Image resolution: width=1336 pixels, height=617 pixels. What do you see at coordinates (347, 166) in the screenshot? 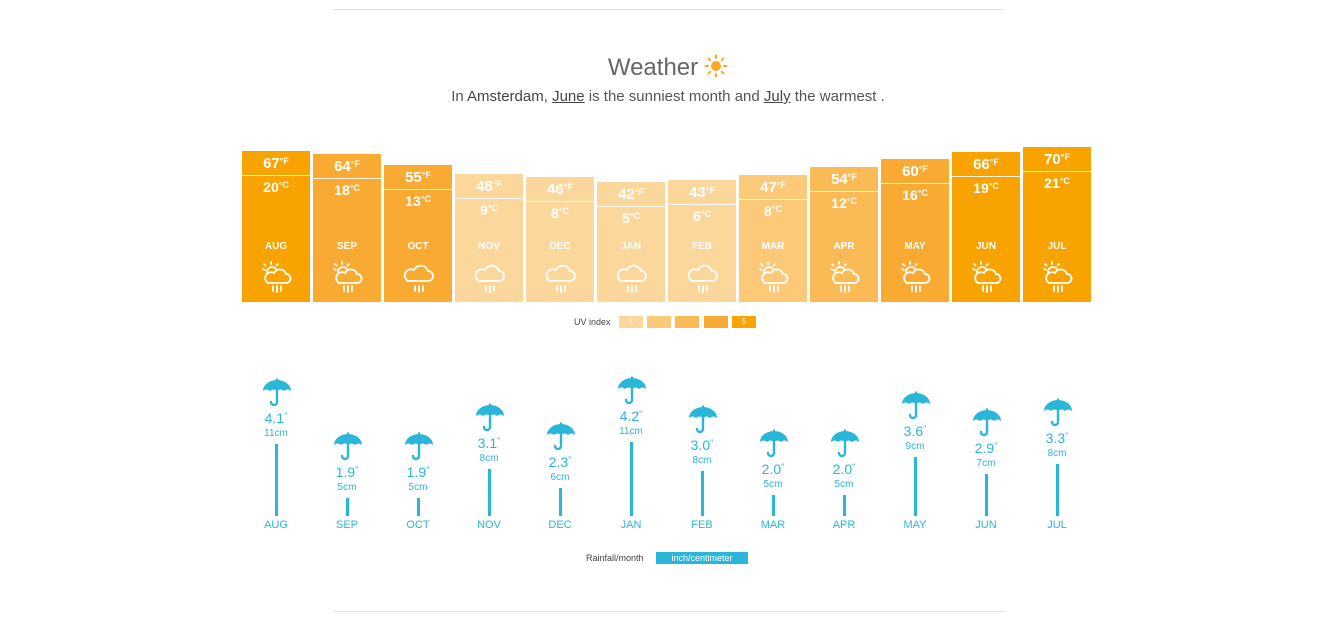
I see `temp-fahrenheit-label: 64°F` at bounding box center [347, 166].